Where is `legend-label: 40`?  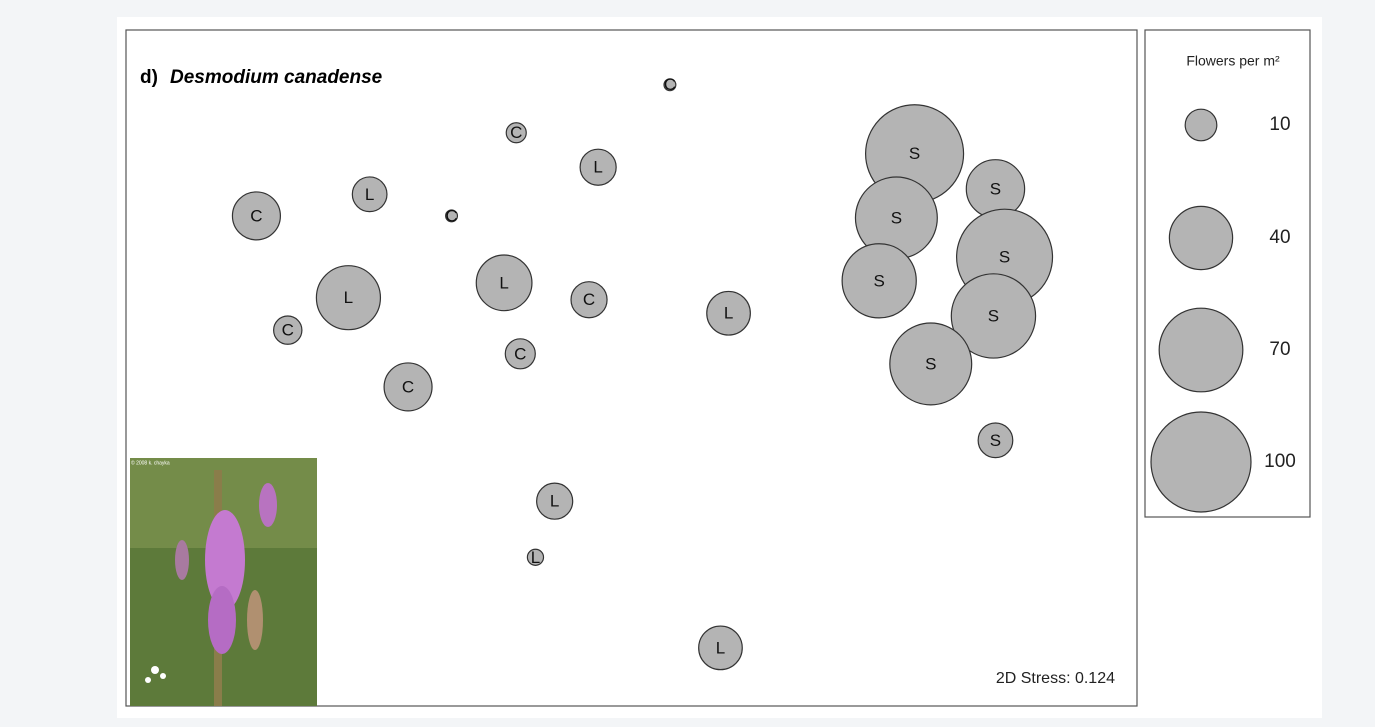
legend-label: 40 is located at coordinates (1279, 237).